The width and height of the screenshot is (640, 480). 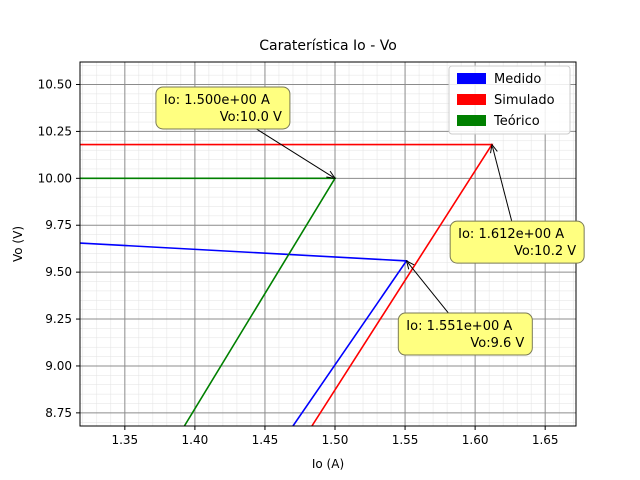 I want to click on x-tick-label: 1.50, so click(x=335, y=440).